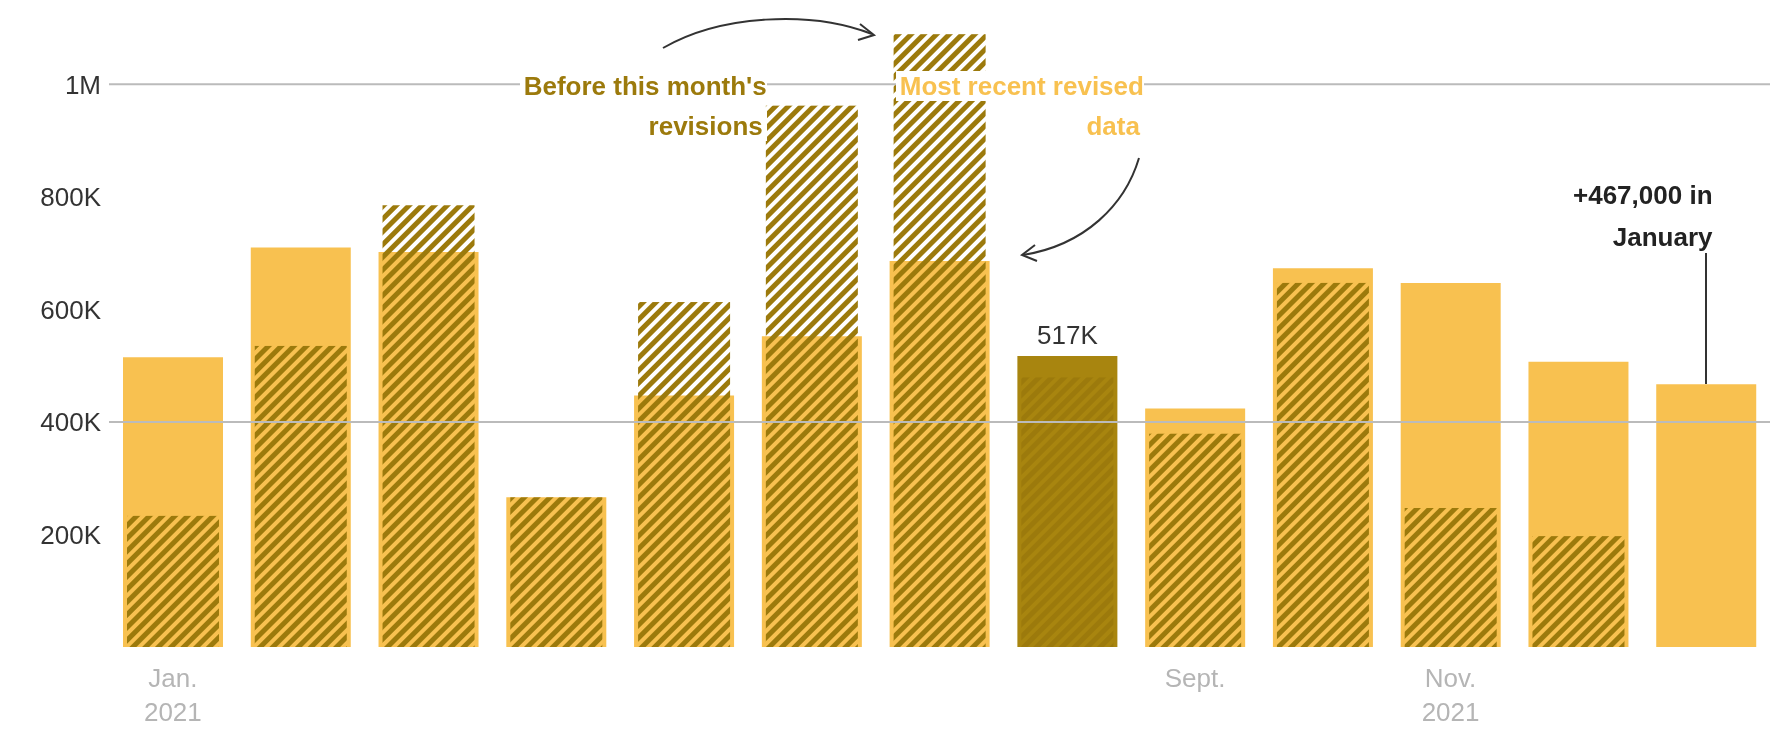 The image size is (1790, 747). I want to click on y-tick-label: 600K, so click(71, 309).